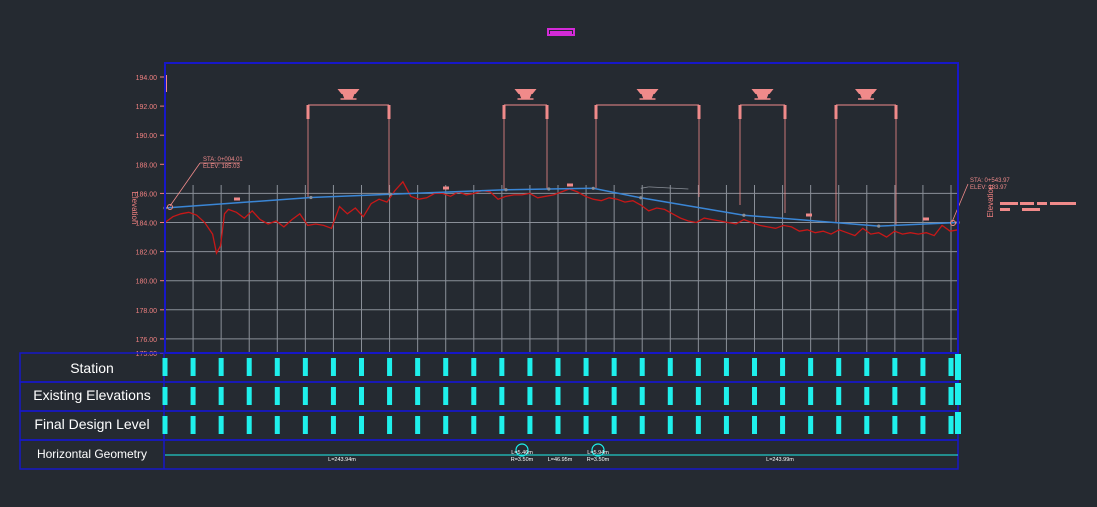  Describe the element at coordinates (958, 423) in the screenshot. I see `band-end-tick` at that location.